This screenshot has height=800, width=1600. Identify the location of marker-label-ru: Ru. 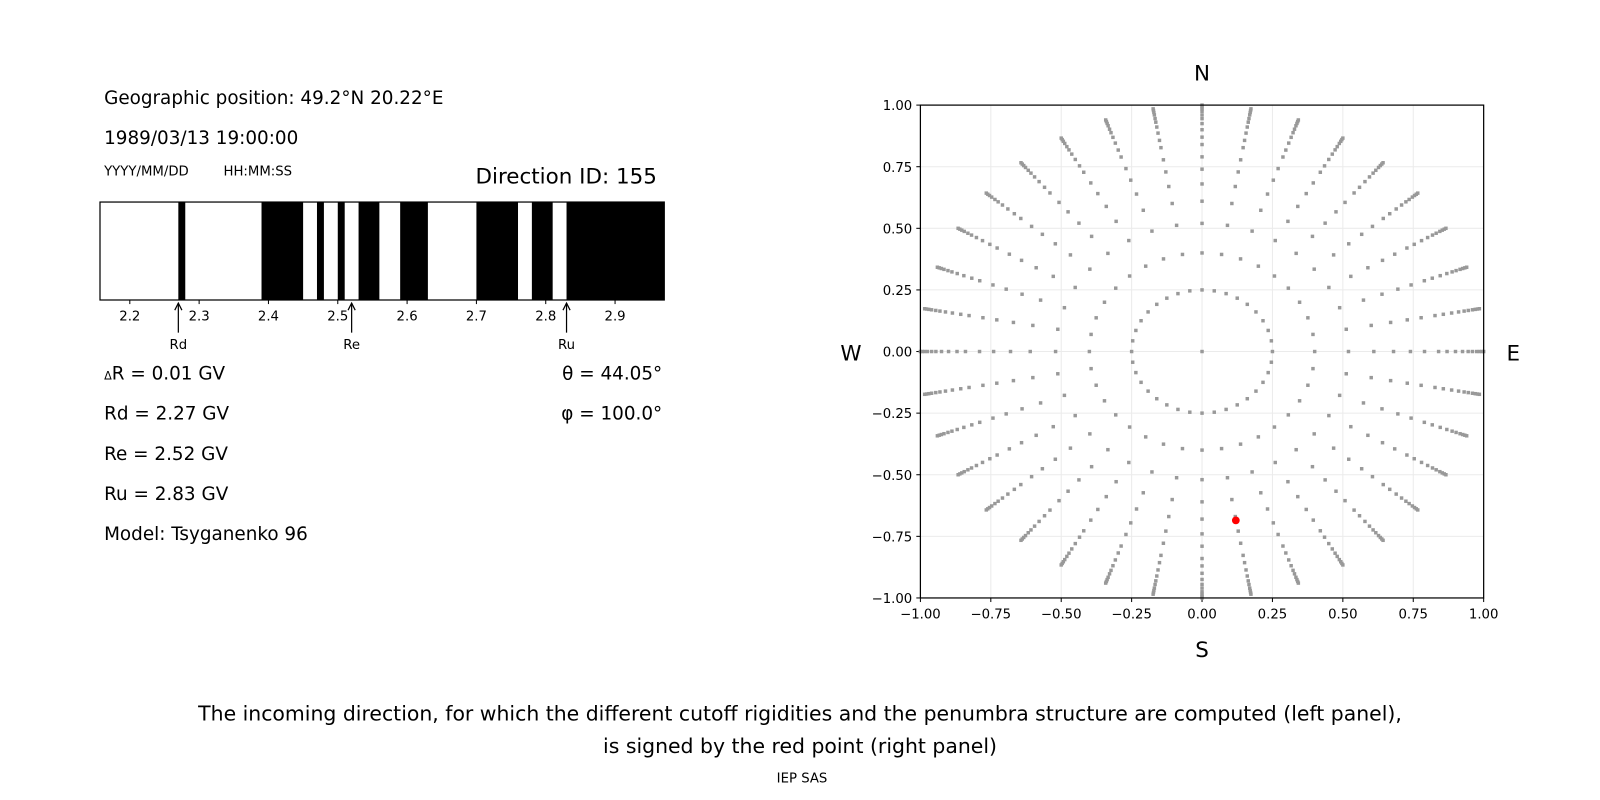
(566, 345).